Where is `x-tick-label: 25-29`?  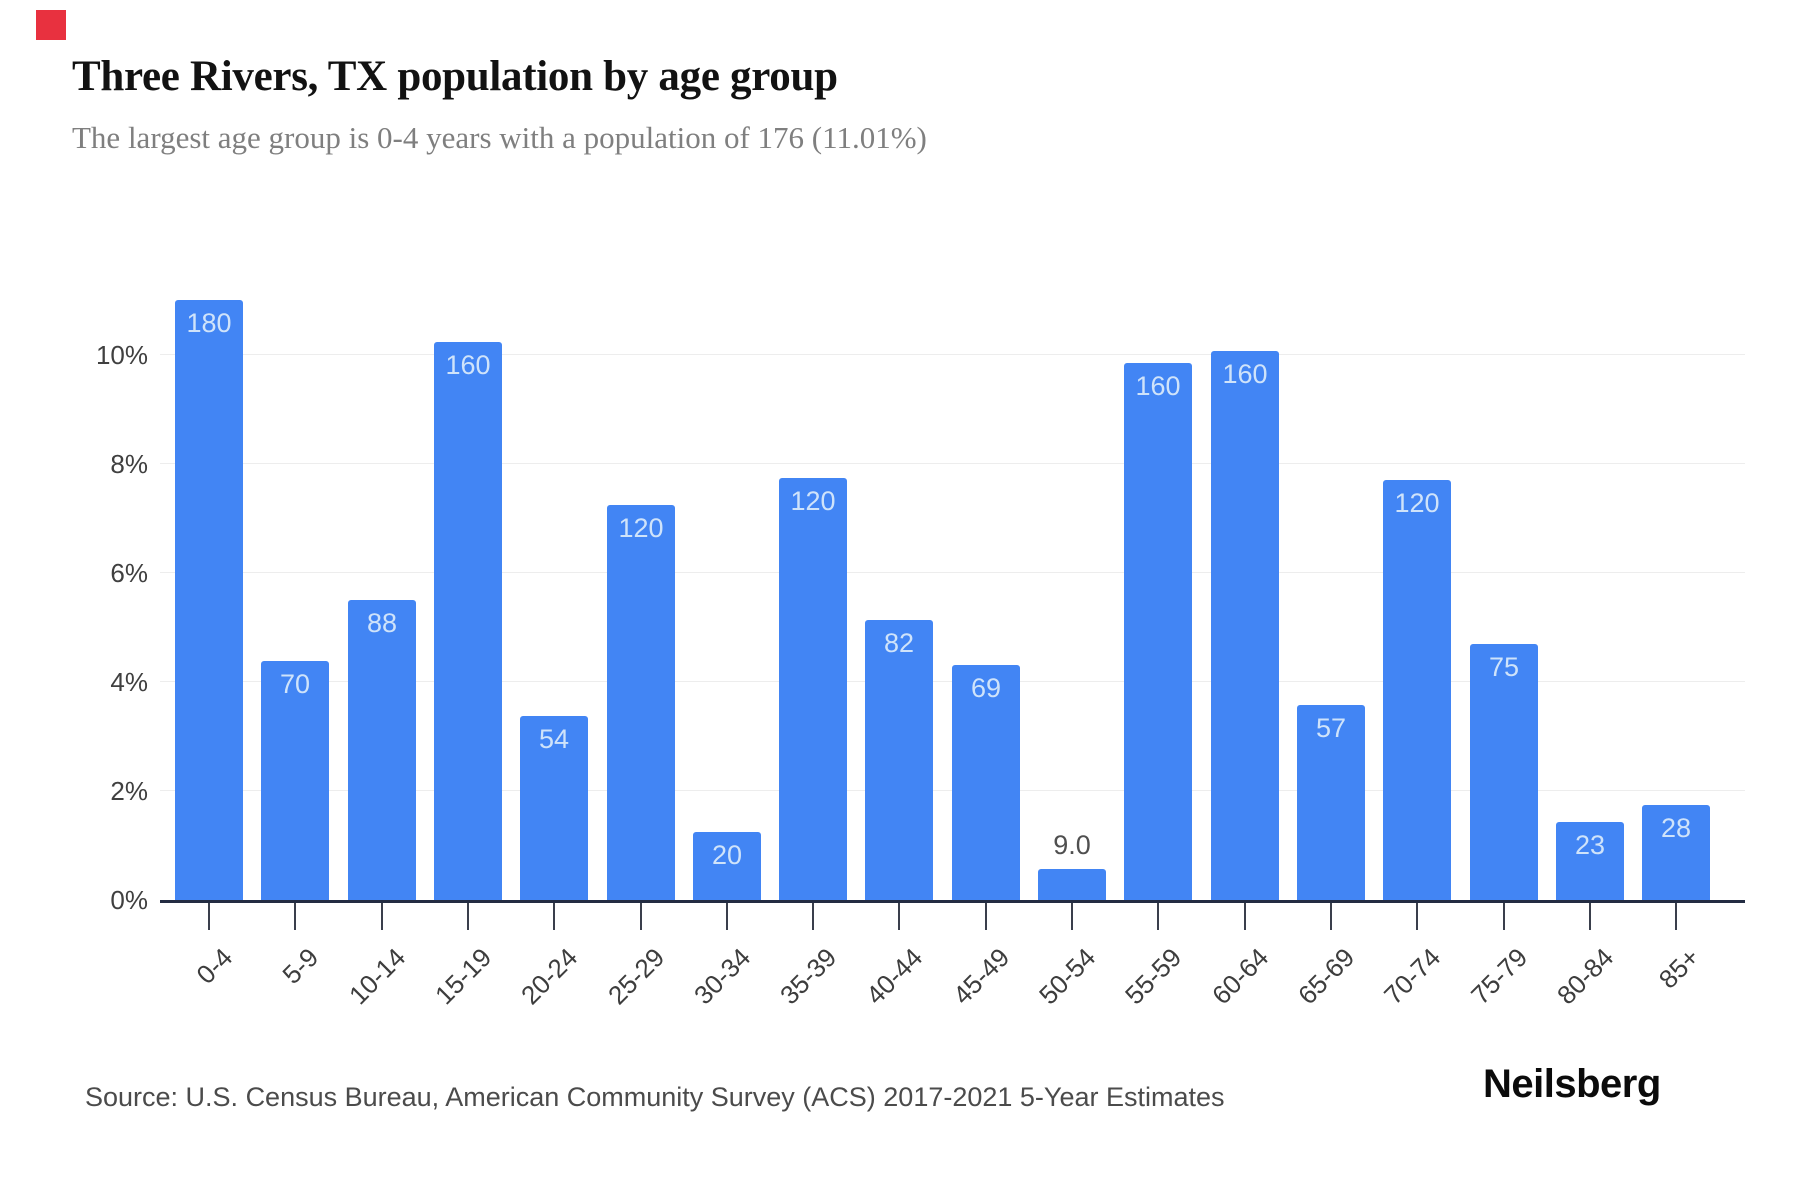 x-tick-label: 25-29 is located at coordinates (636, 976).